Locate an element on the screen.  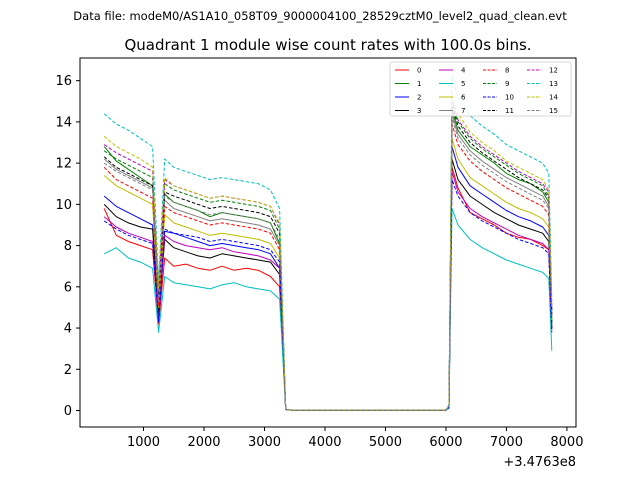
x-tick-label: 6000 is located at coordinates (445, 442).